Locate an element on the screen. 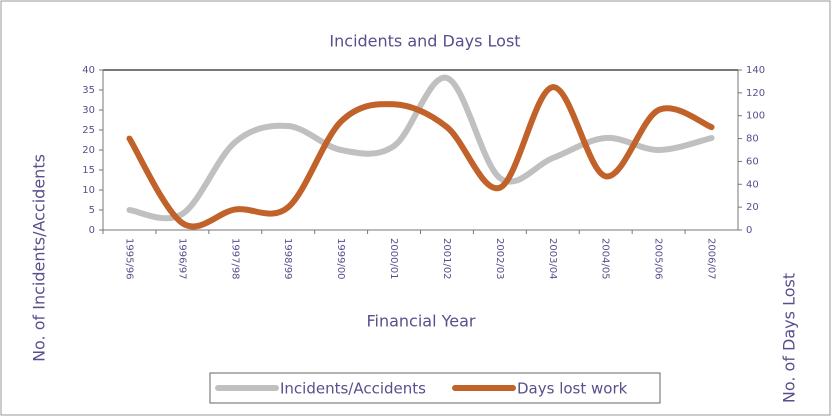 Image resolution: width=831 pixels, height=420 pixels. x-tick-label: 2004/05 is located at coordinates (605, 259).